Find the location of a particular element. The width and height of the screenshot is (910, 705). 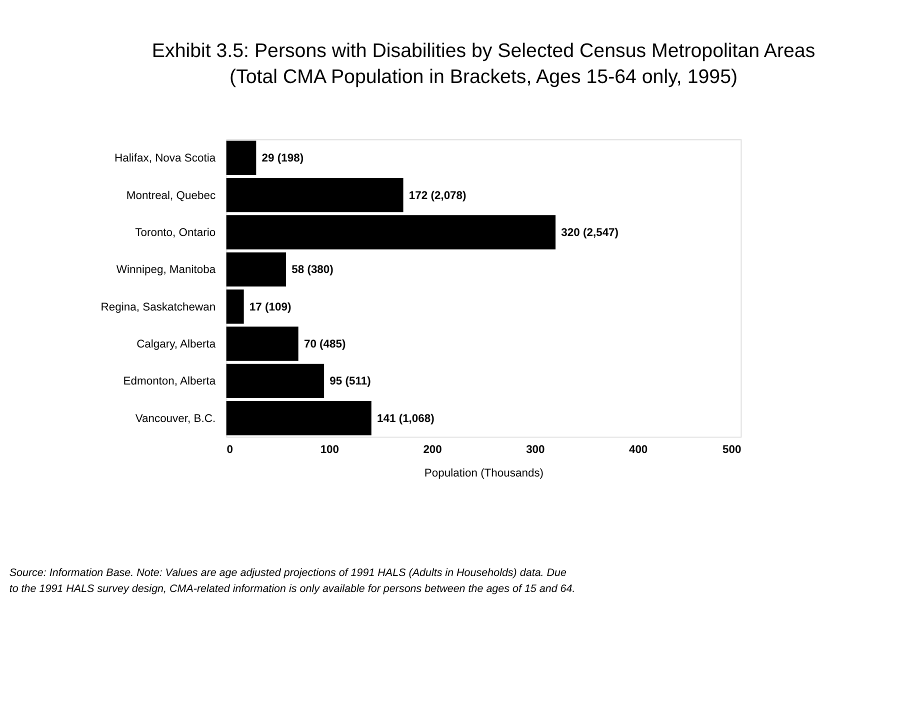

x-tick-label: 300 is located at coordinates (535, 450).